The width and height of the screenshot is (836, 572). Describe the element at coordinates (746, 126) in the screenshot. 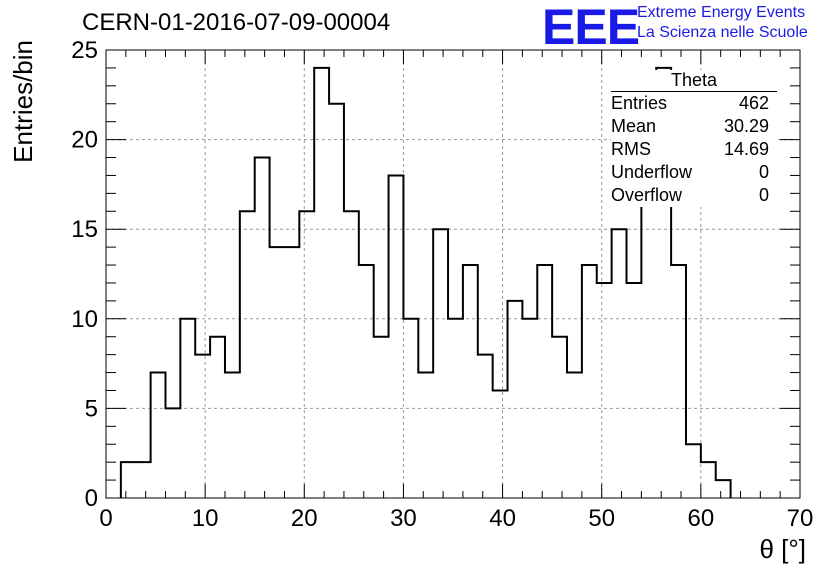

I see `stats-value: 30.29` at that location.